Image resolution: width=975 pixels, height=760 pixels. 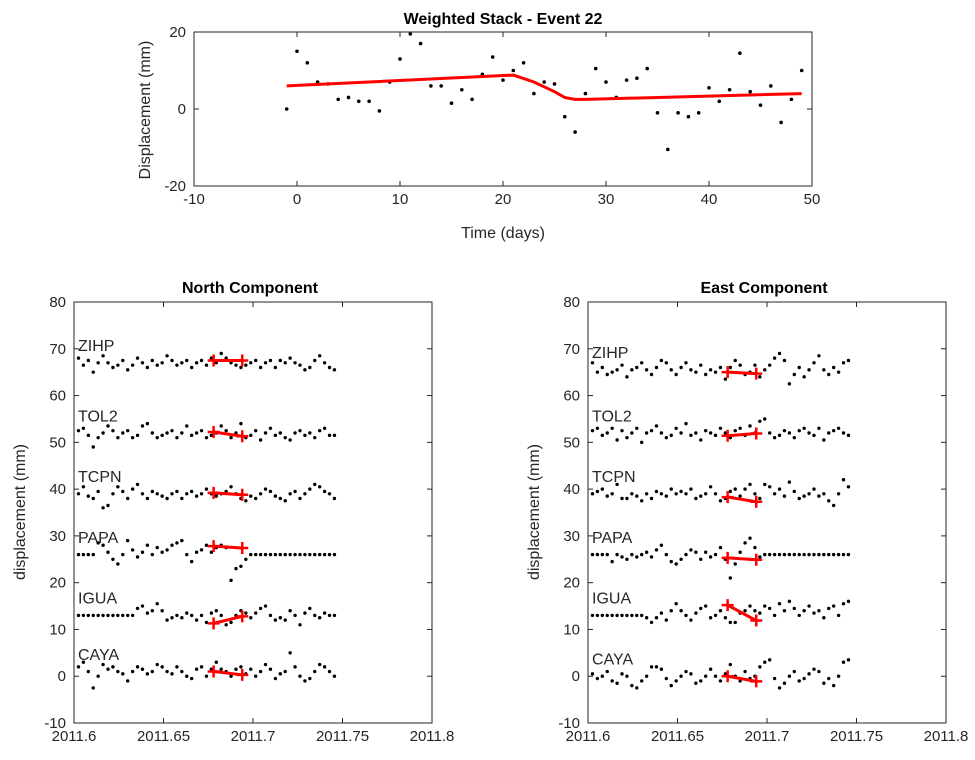 I want to click on east-y-tick-label: 0, so click(x=576, y=676).